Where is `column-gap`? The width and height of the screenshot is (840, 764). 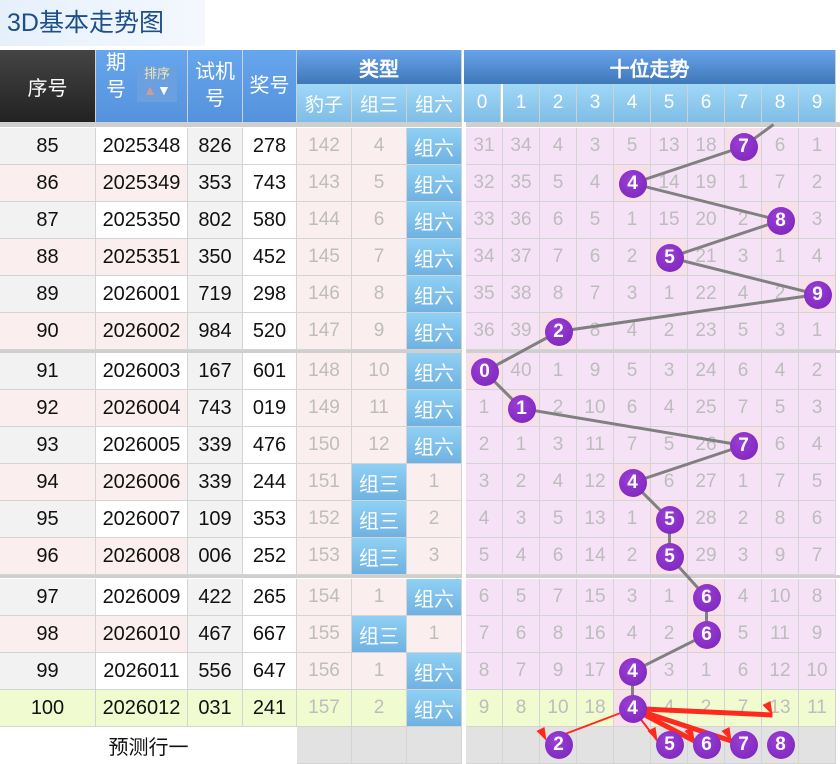
column-gap is located at coordinates (464, 443).